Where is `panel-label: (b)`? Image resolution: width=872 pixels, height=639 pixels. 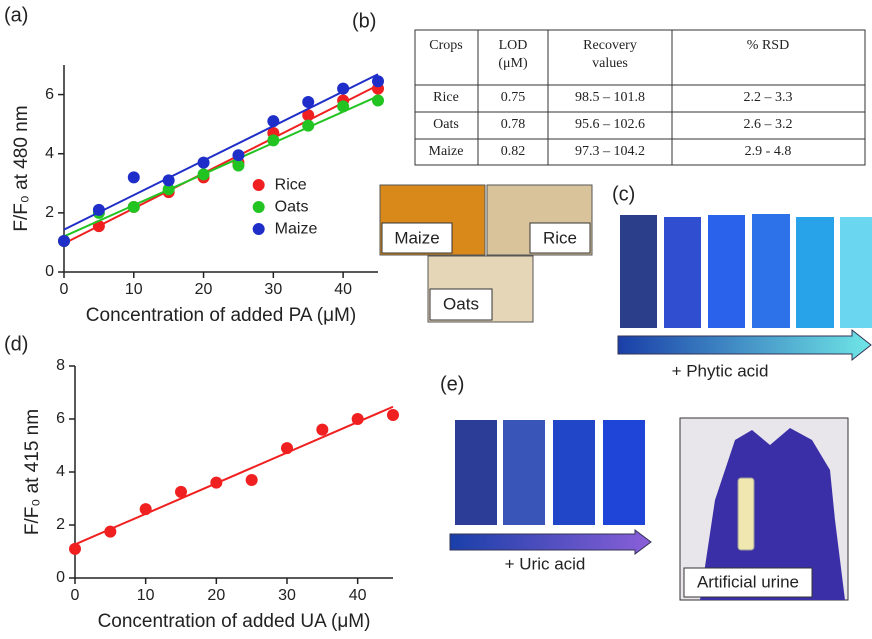 panel-label: (b) is located at coordinates (364, 21).